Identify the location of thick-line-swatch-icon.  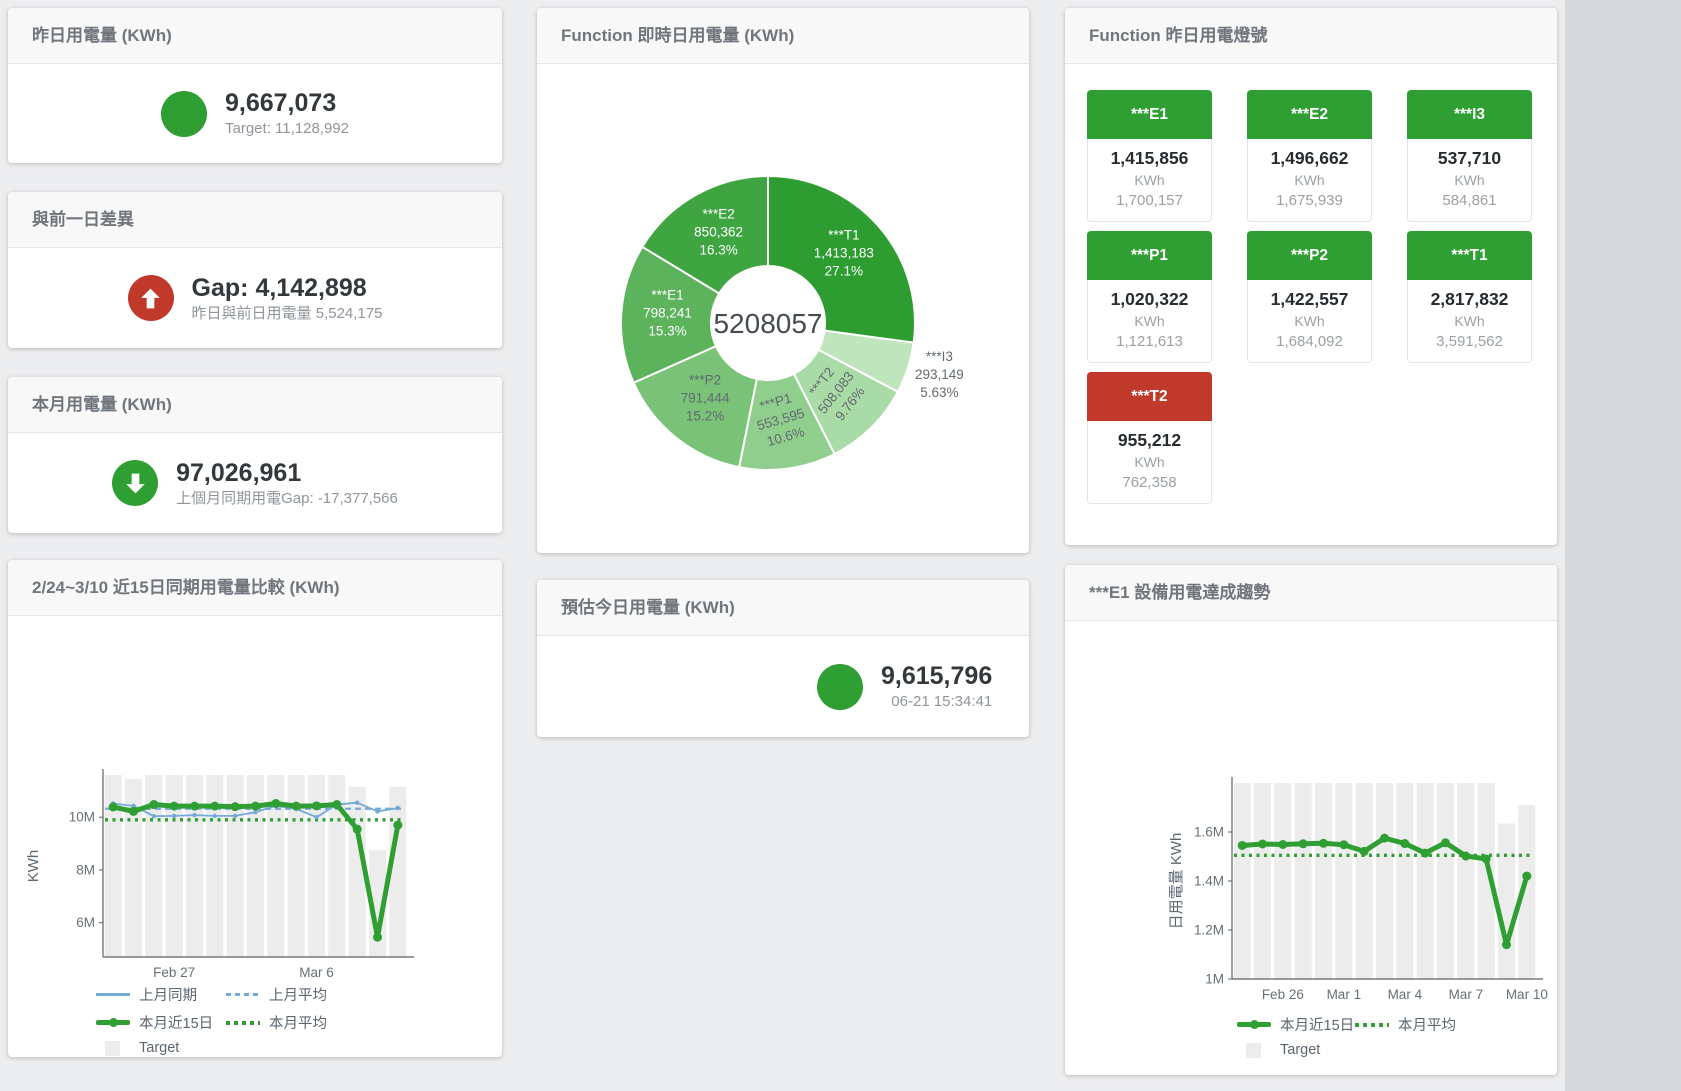
(1254, 1024).